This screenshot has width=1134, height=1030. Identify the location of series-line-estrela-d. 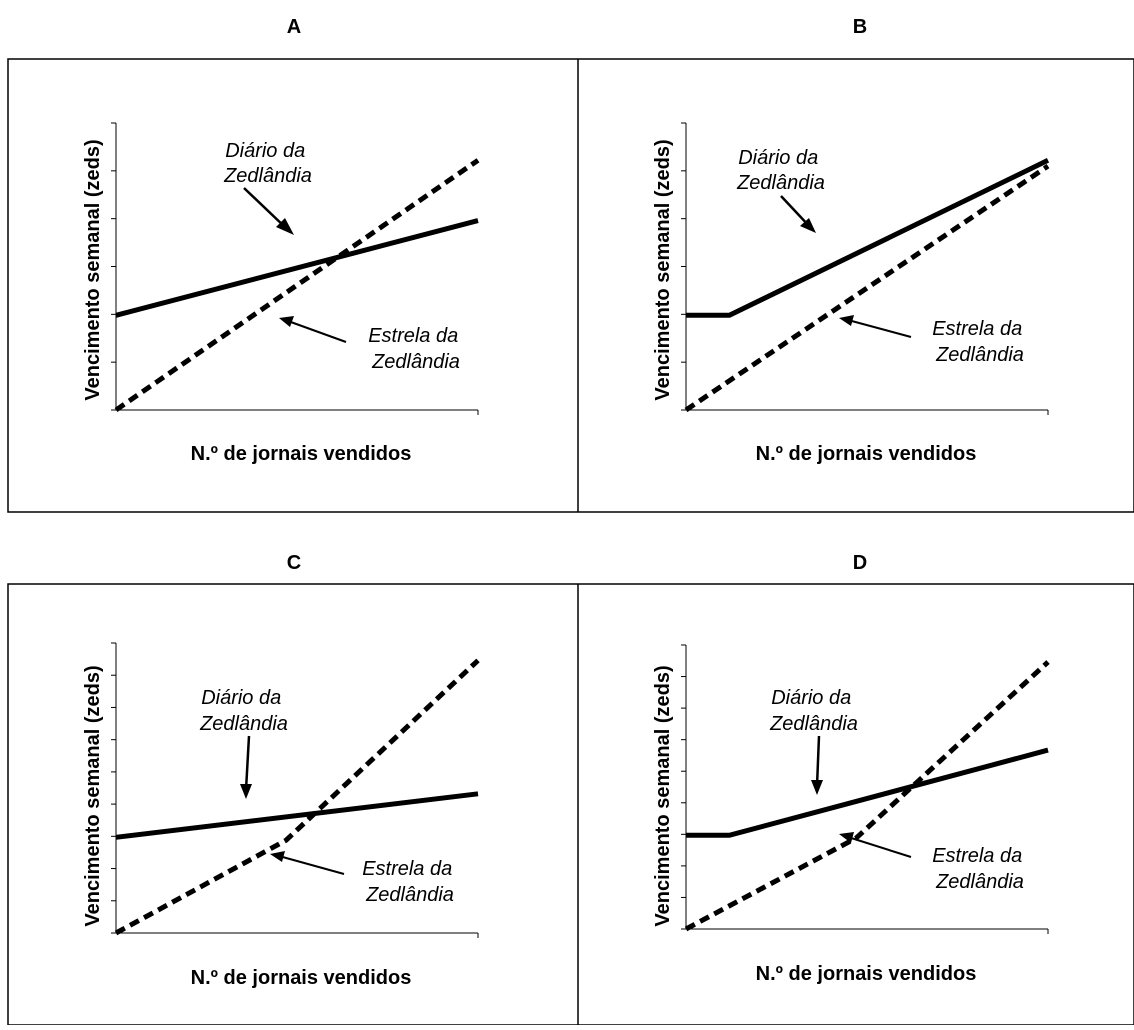
(867, 796).